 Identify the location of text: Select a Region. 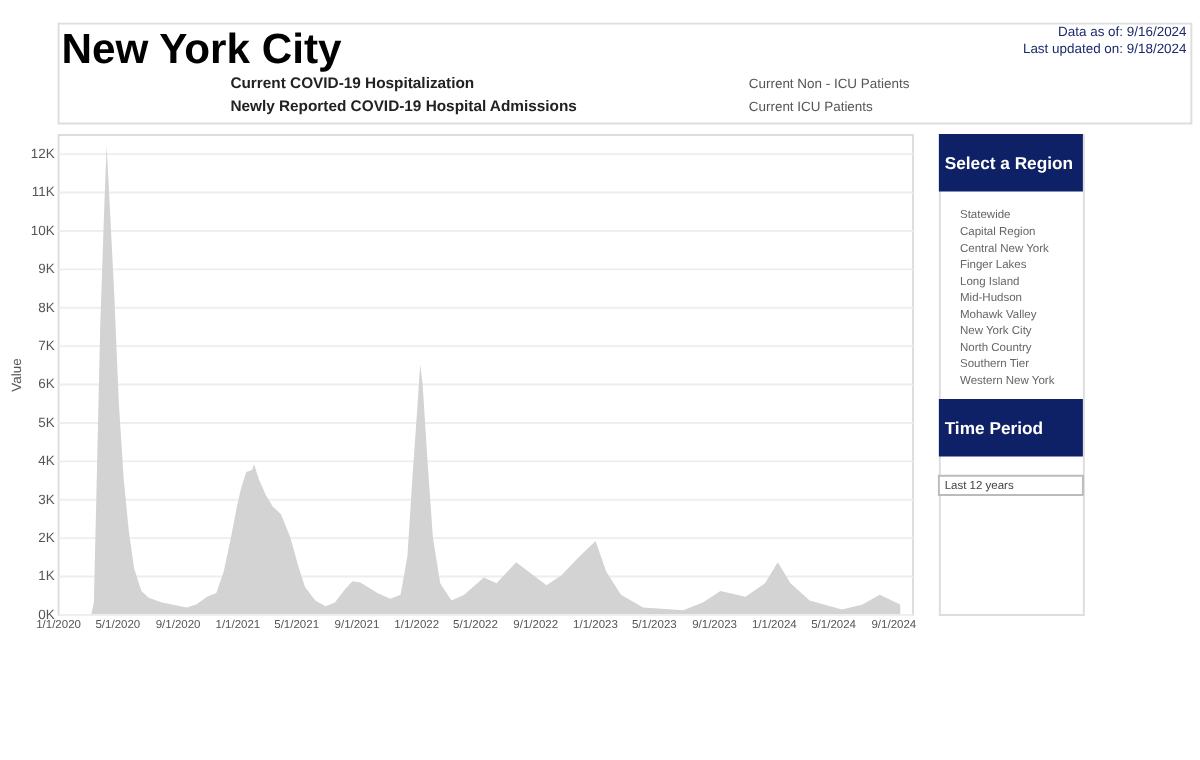
(1009, 162).